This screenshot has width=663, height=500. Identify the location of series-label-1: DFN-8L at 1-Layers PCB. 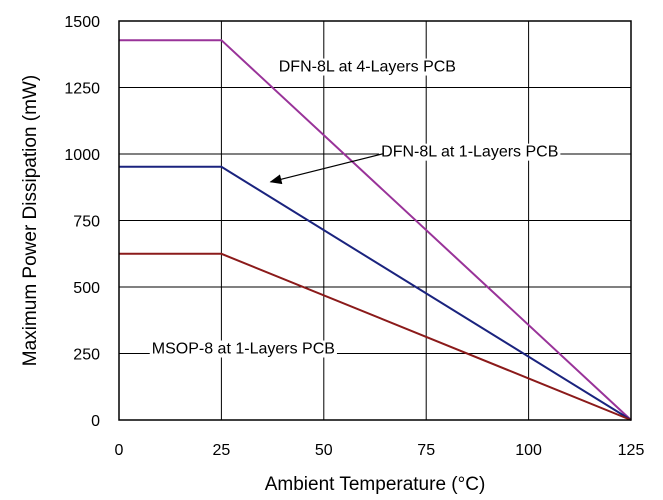
(469, 152).